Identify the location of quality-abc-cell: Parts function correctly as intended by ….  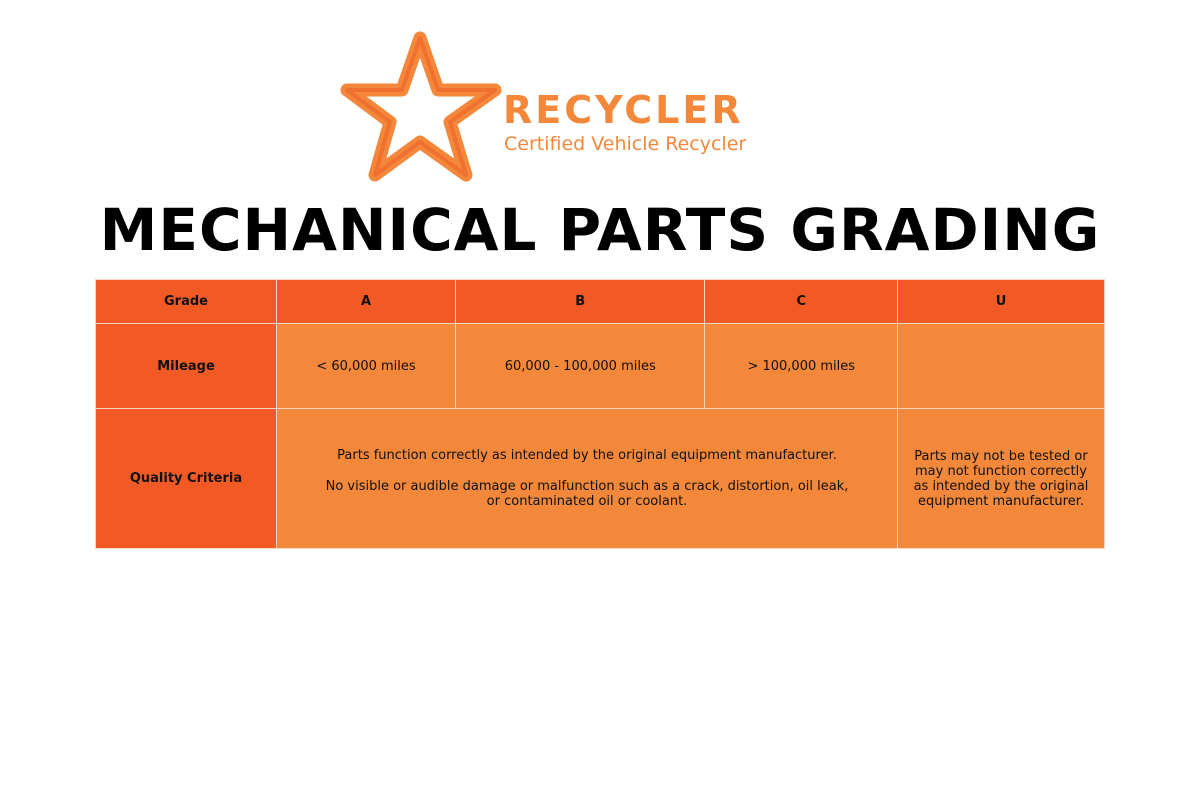
(587, 478).